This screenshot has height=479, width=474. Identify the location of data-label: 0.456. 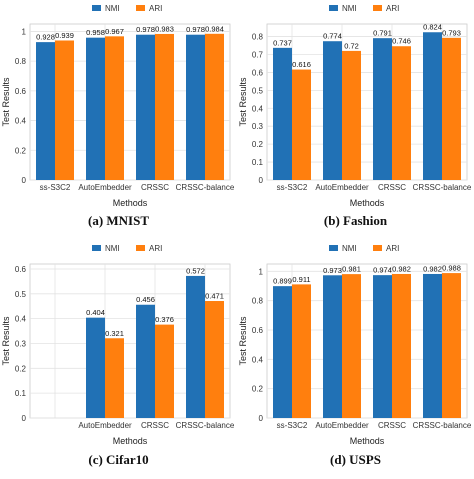
(145, 299).